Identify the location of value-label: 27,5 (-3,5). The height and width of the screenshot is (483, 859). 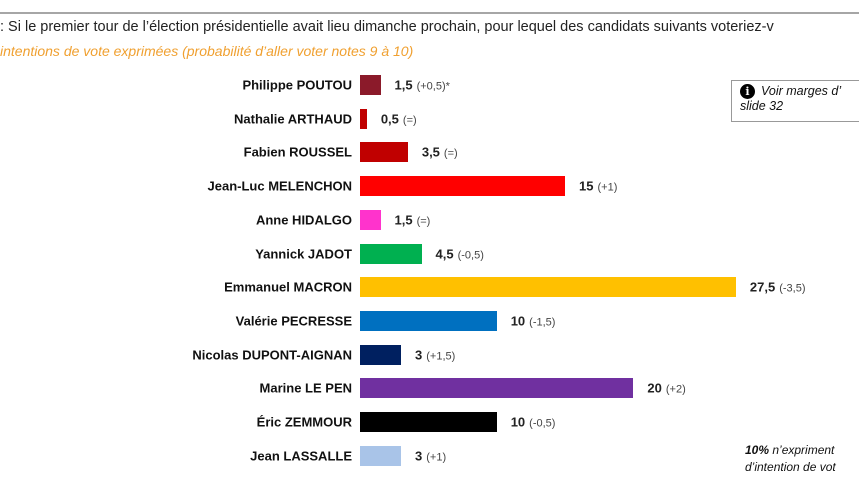
(778, 287).